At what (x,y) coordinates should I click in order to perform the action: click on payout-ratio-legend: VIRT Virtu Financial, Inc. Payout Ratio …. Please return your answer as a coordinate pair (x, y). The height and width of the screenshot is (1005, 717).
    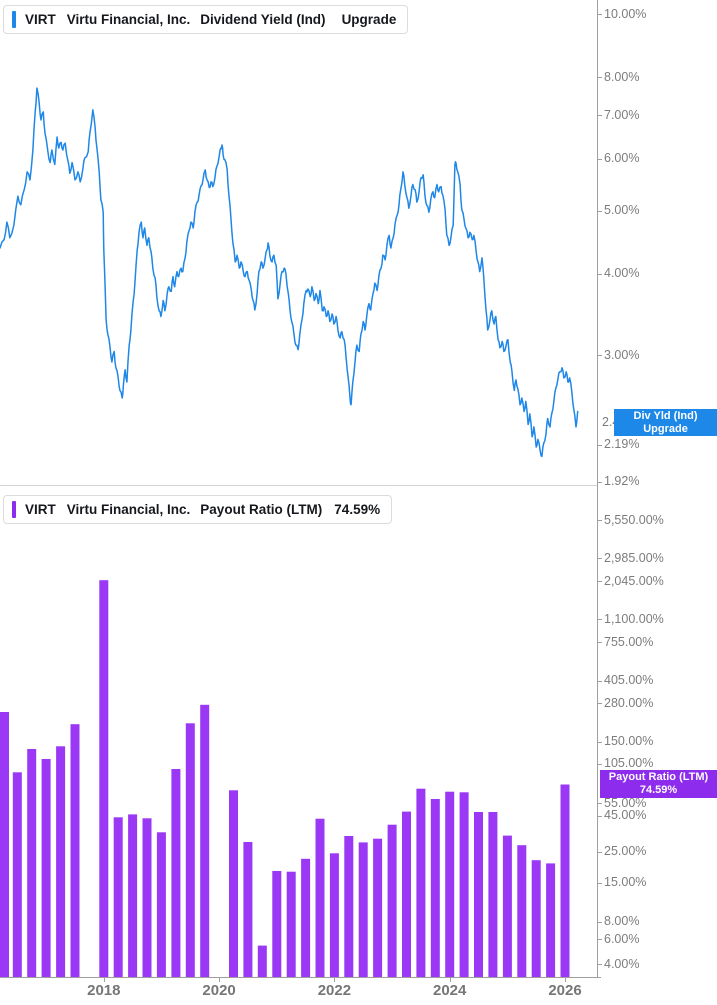
    Looking at the image, I should click on (198, 509).